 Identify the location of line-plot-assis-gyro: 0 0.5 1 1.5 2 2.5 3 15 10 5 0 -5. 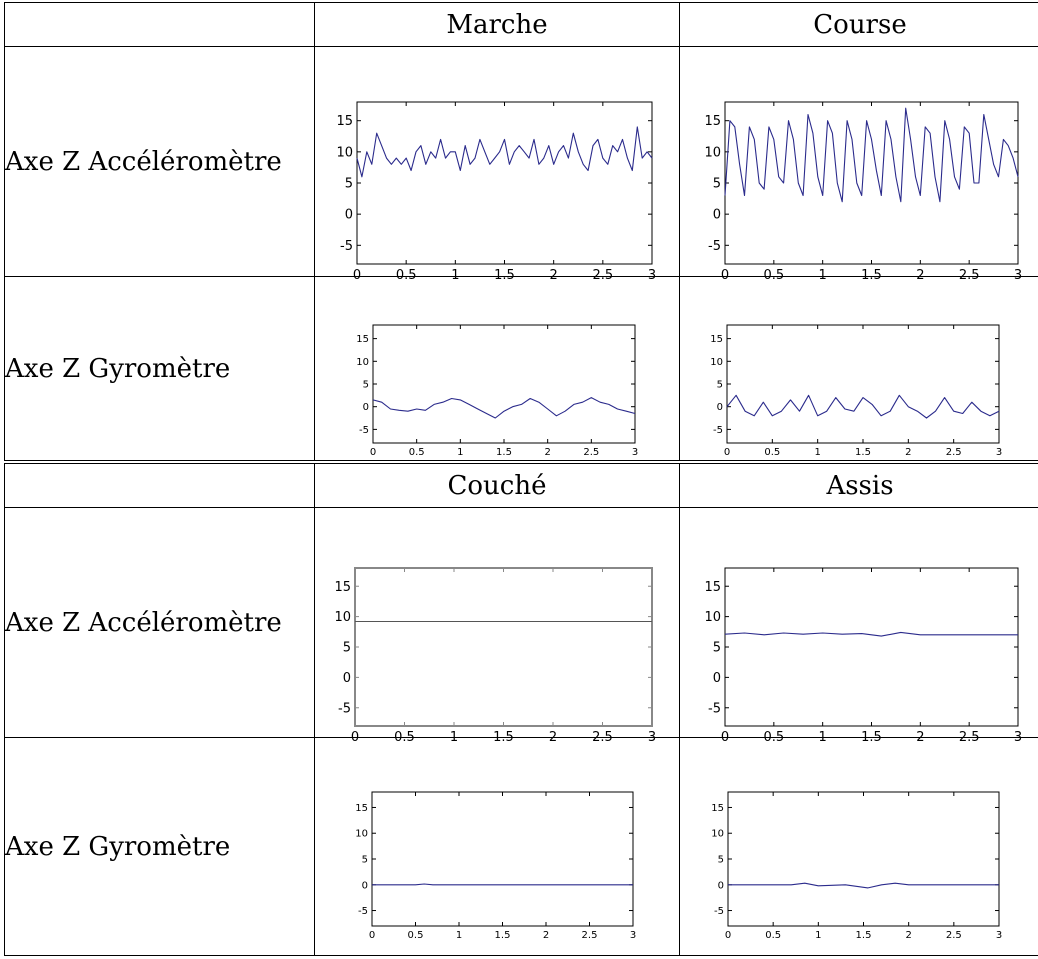
(856, 866).